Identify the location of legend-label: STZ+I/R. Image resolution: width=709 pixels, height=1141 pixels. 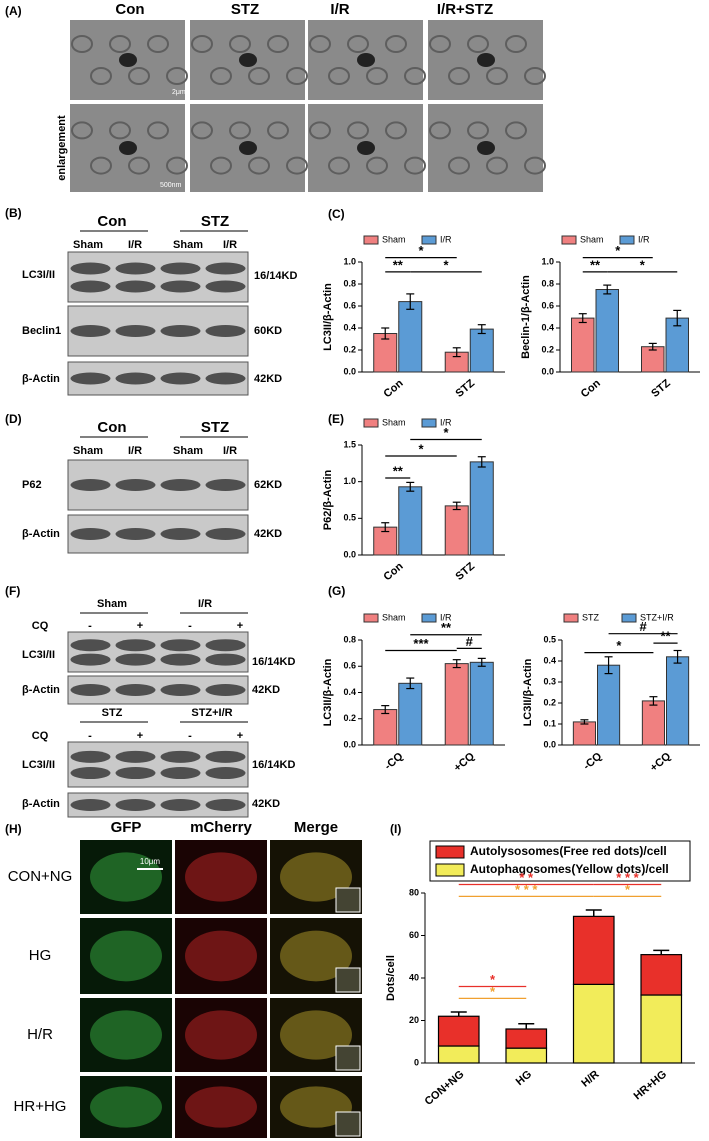
(657, 617).